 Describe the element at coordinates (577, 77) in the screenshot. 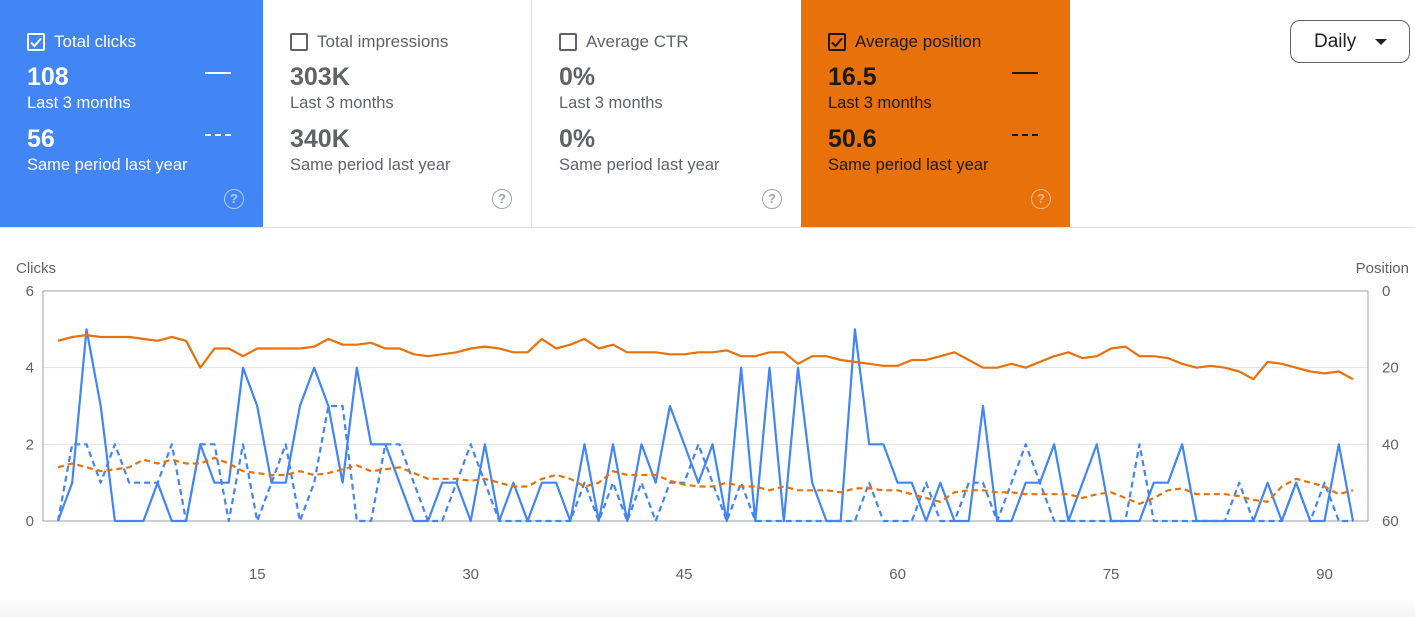

I see `card-value: 0%` at that location.